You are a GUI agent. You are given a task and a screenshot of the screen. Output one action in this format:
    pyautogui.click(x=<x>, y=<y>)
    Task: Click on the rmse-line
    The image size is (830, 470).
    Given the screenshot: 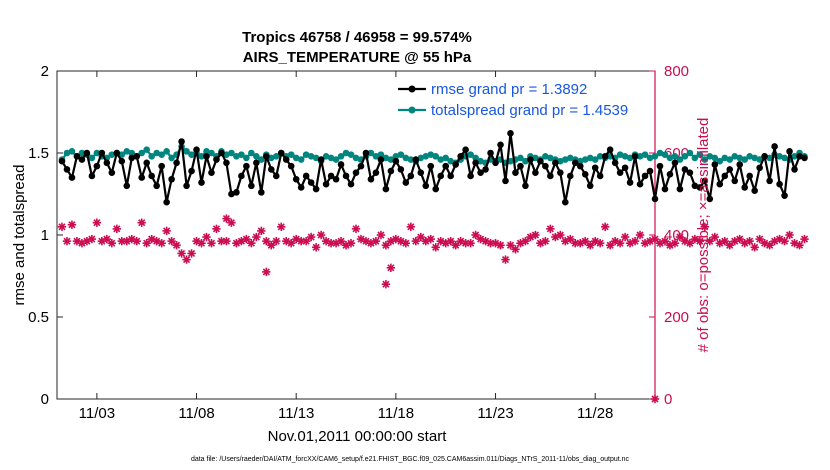 What is the action you would take?
    pyautogui.click(x=433, y=168)
    